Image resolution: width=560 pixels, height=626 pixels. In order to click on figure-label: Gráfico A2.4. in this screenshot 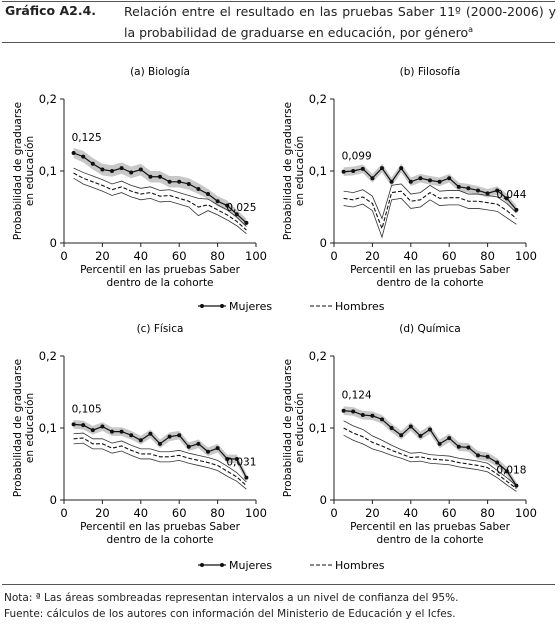, I will do `click(51, 10)`.